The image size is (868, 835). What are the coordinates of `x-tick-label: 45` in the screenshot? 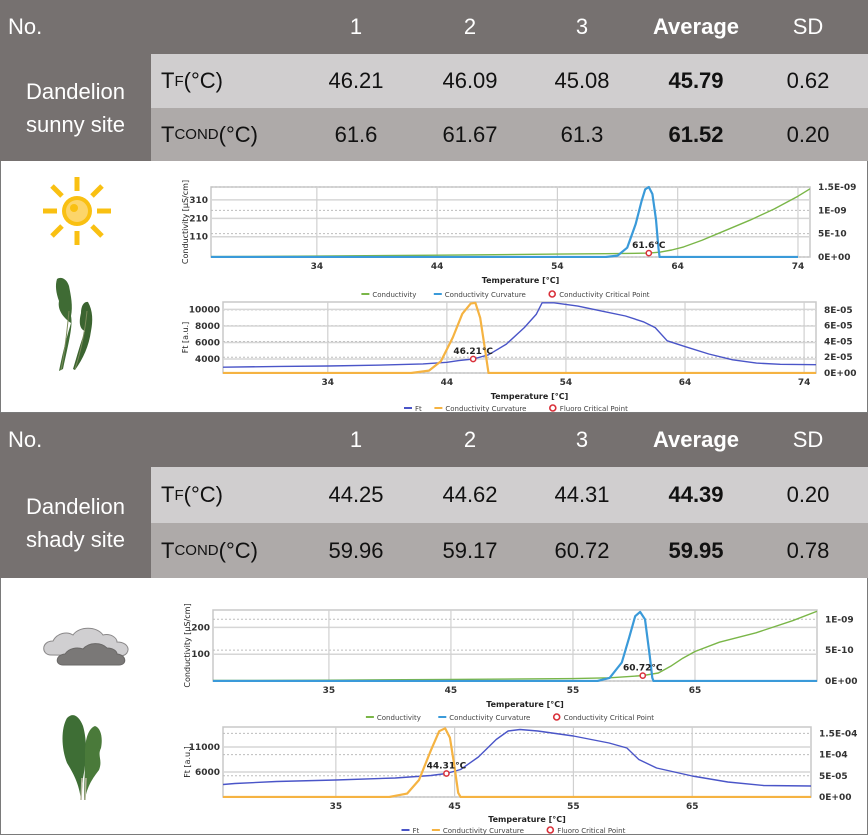 It's located at (454, 807).